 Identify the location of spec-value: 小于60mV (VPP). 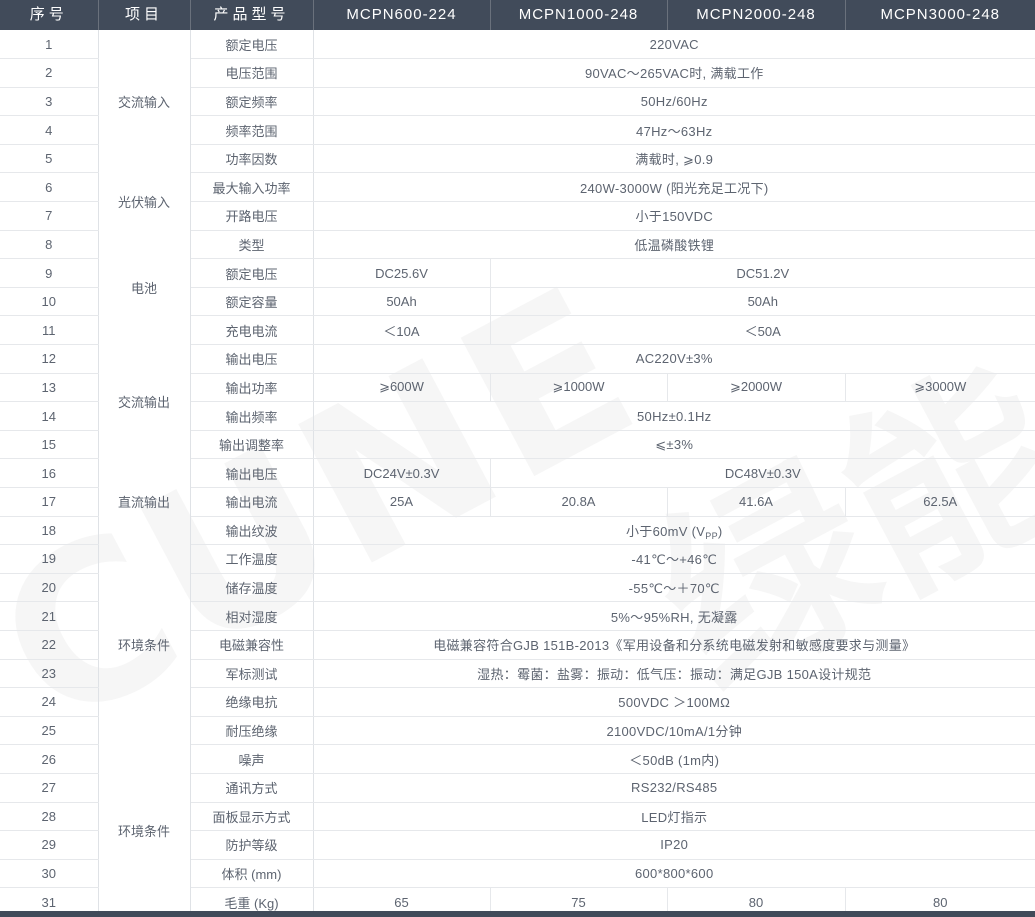
(674, 531).